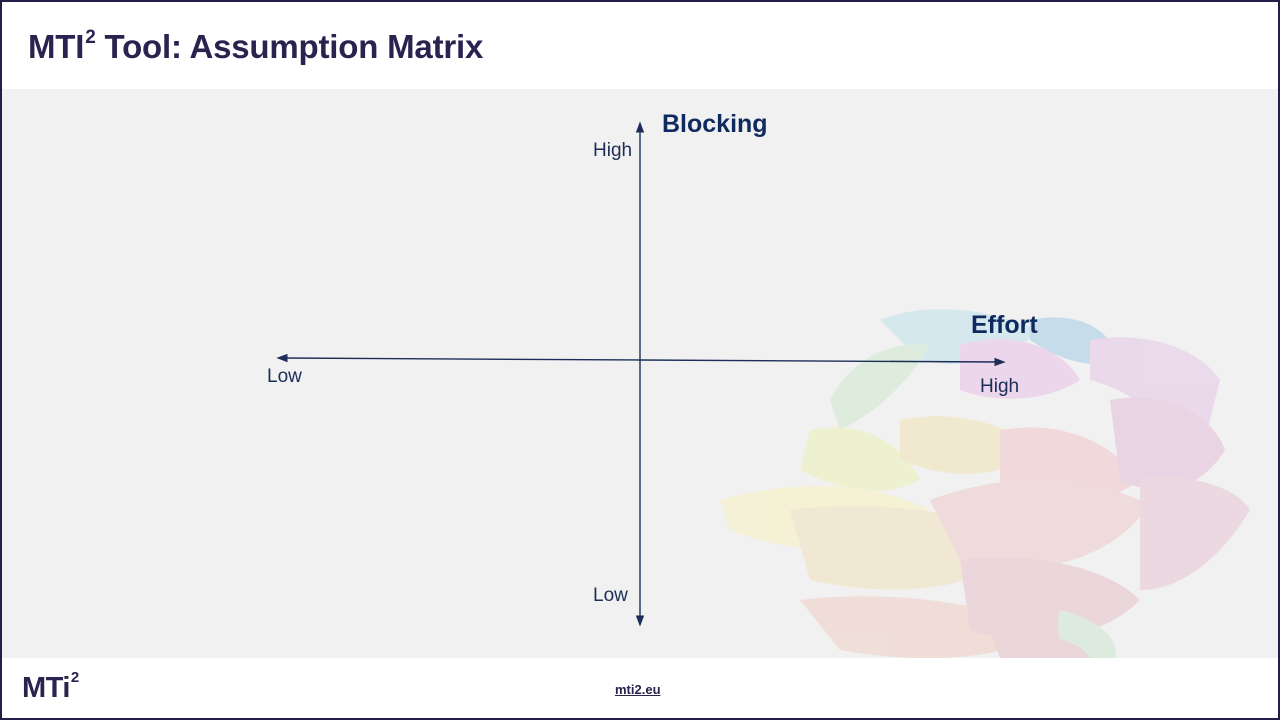 This screenshot has height=720, width=1280. I want to click on horizontal-axis-line-right, so click(822, 362).